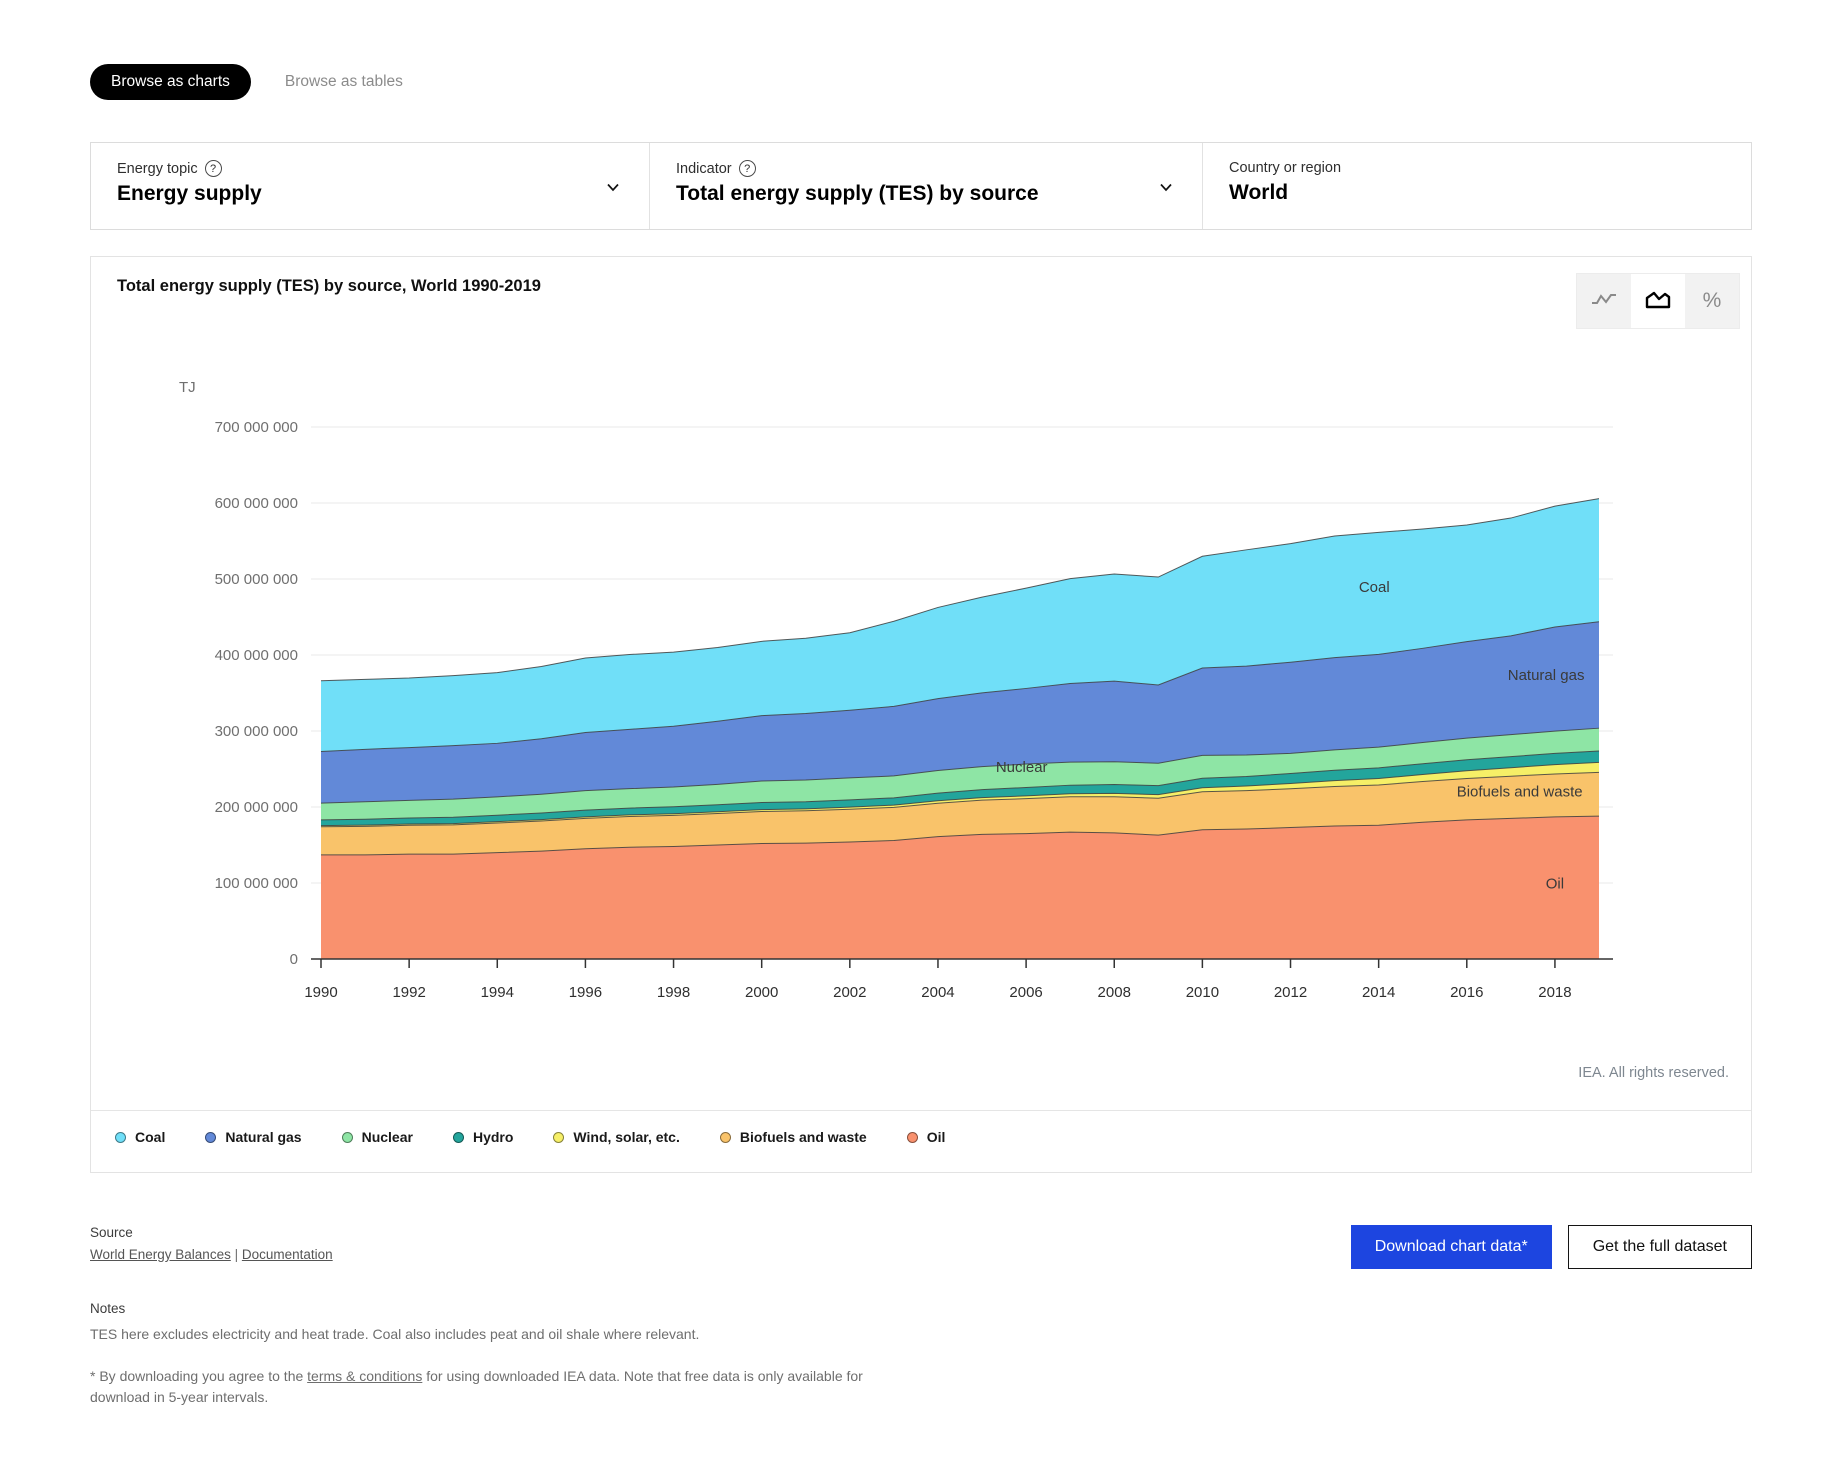 The image size is (1844, 1461). What do you see at coordinates (921, 1110) in the screenshot?
I see `legend-divider` at bounding box center [921, 1110].